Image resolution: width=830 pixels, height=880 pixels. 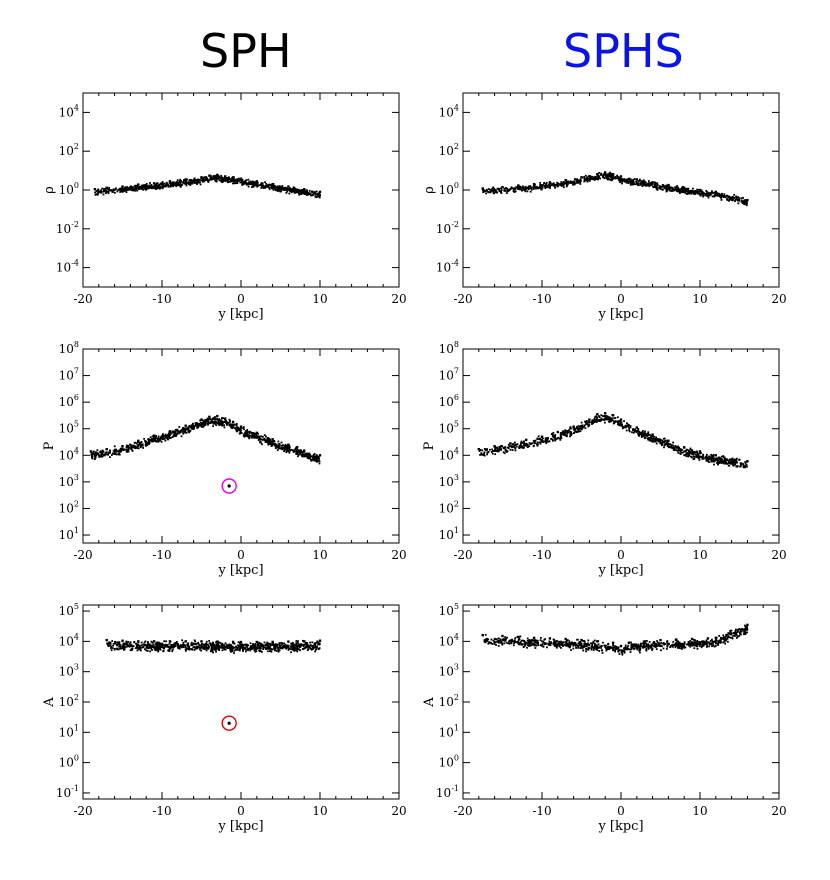 What do you see at coordinates (69, 534) in the screenshot?
I see `y-tick-label: 101` at bounding box center [69, 534].